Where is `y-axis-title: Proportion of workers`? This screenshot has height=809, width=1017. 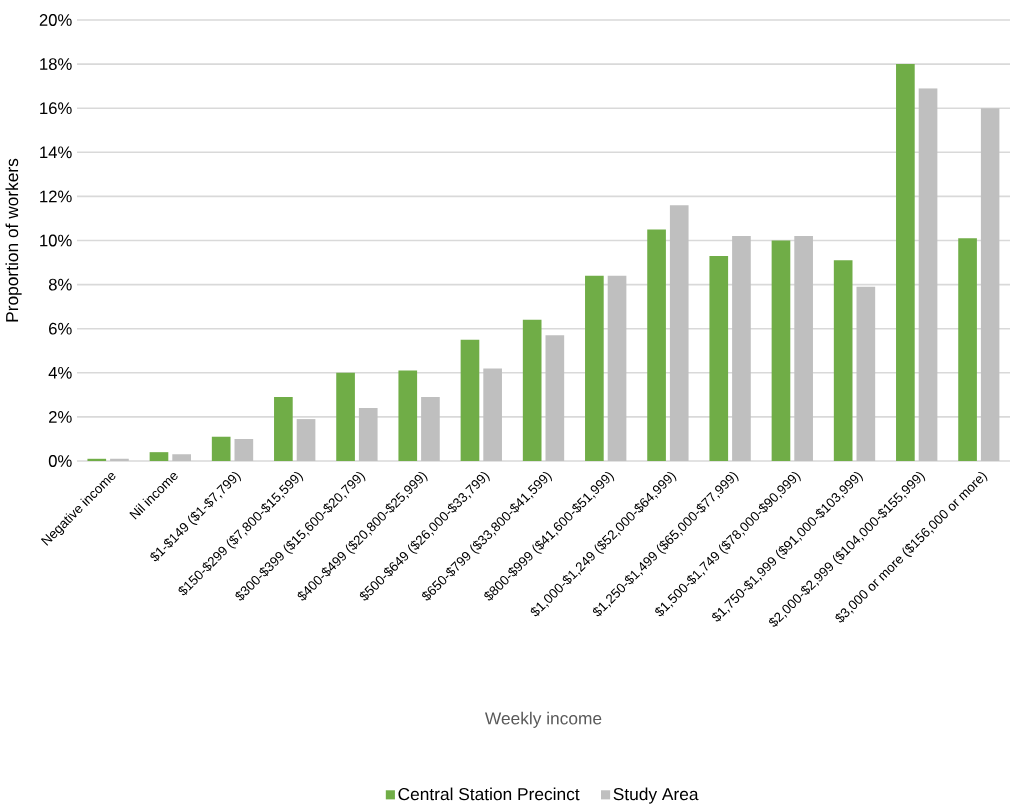 y-axis-title: Proportion of workers is located at coordinates (13, 240).